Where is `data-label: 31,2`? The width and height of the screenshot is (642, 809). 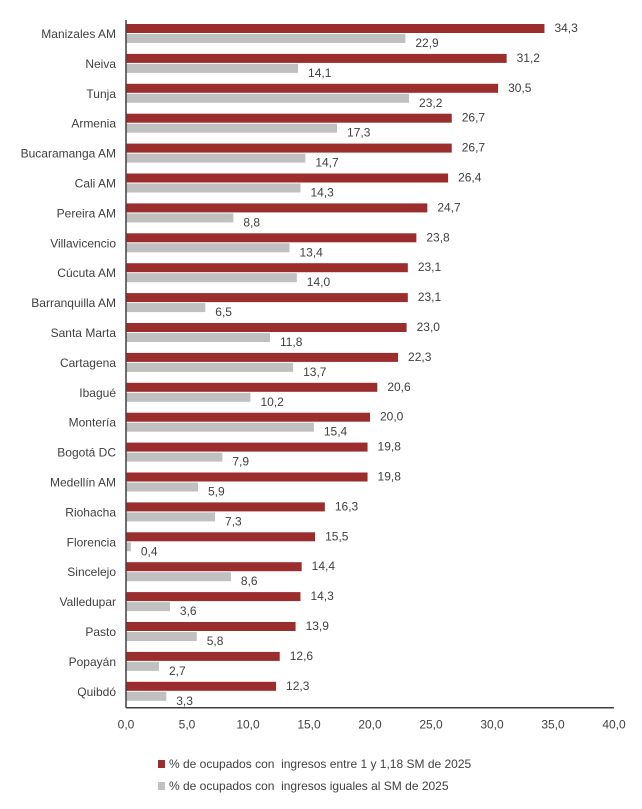
data-label: 31,2 is located at coordinates (529, 58).